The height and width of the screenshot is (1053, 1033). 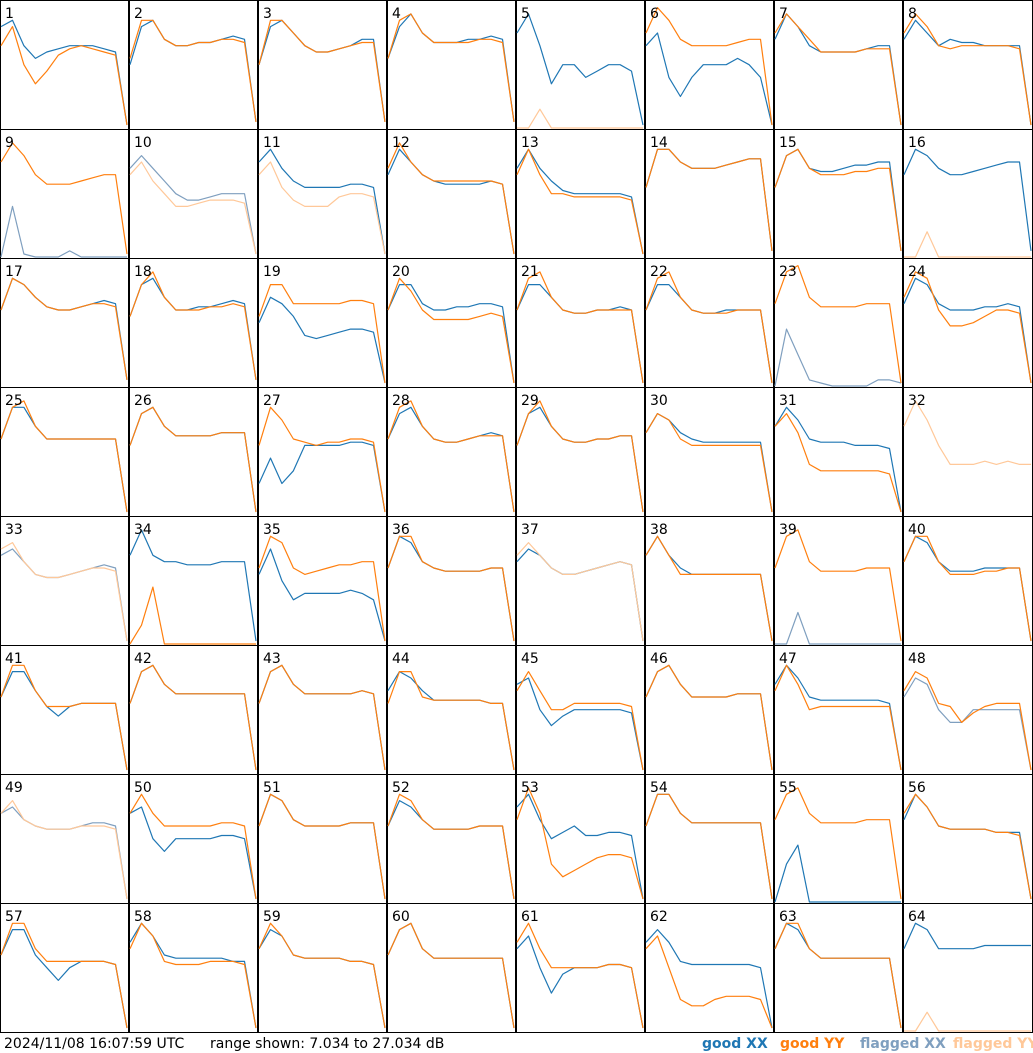 I want to click on panel-number: 59, so click(x=272, y=917).